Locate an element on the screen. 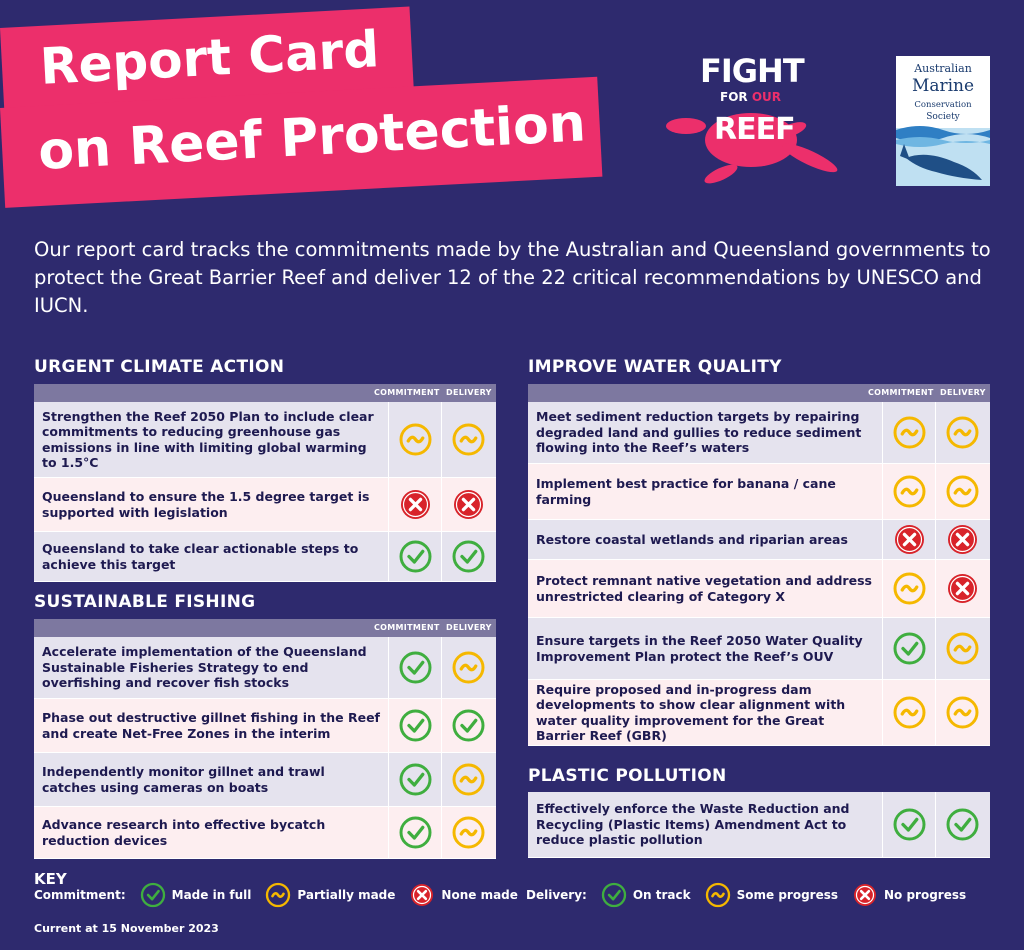 This screenshot has height=950, width=1024. for-our-text: FOR OUR is located at coordinates (750, 97).